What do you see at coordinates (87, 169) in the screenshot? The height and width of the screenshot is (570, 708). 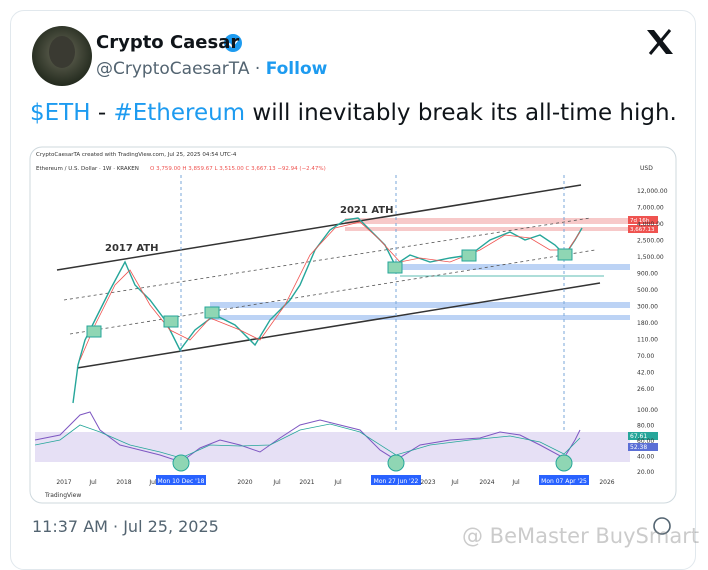 I see `chart-symbol: Ethereum / U.S. Dollar · 1W · KRAKEN` at bounding box center [87, 169].